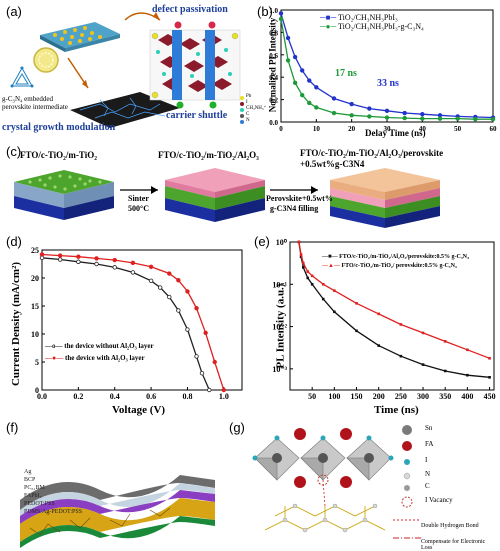 The width and height of the screenshot is (500, 551). What do you see at coordinates (490, 396) in the screenshot?
I see `x-tick-label: 450` at bounding box center [490, 396].